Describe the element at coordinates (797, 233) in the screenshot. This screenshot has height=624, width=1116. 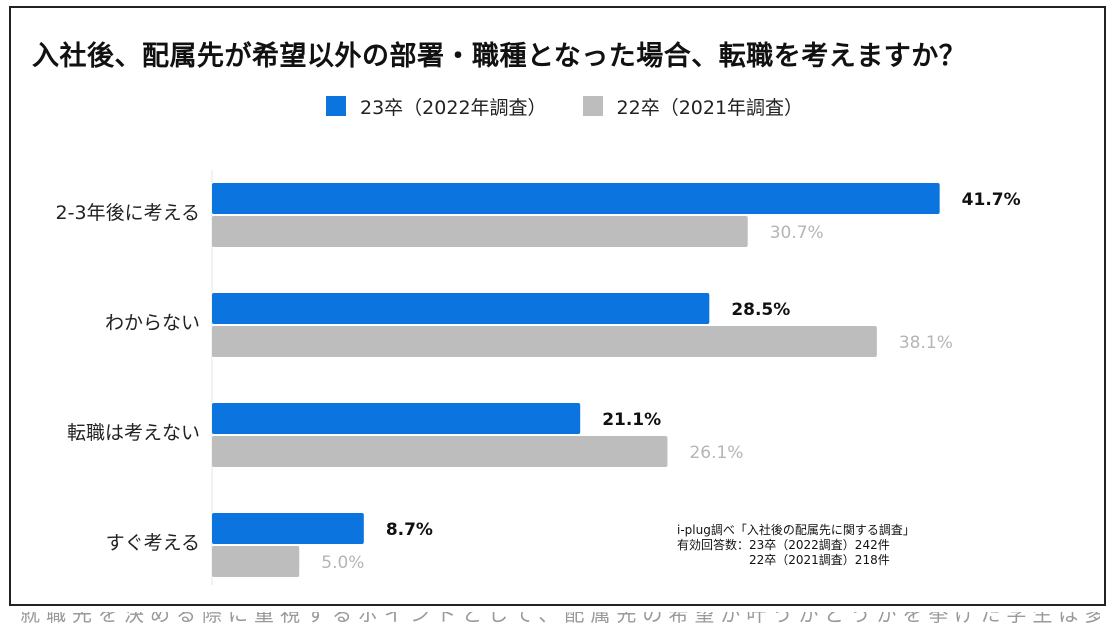
I see `data-label-22: 30.7%` at that location.